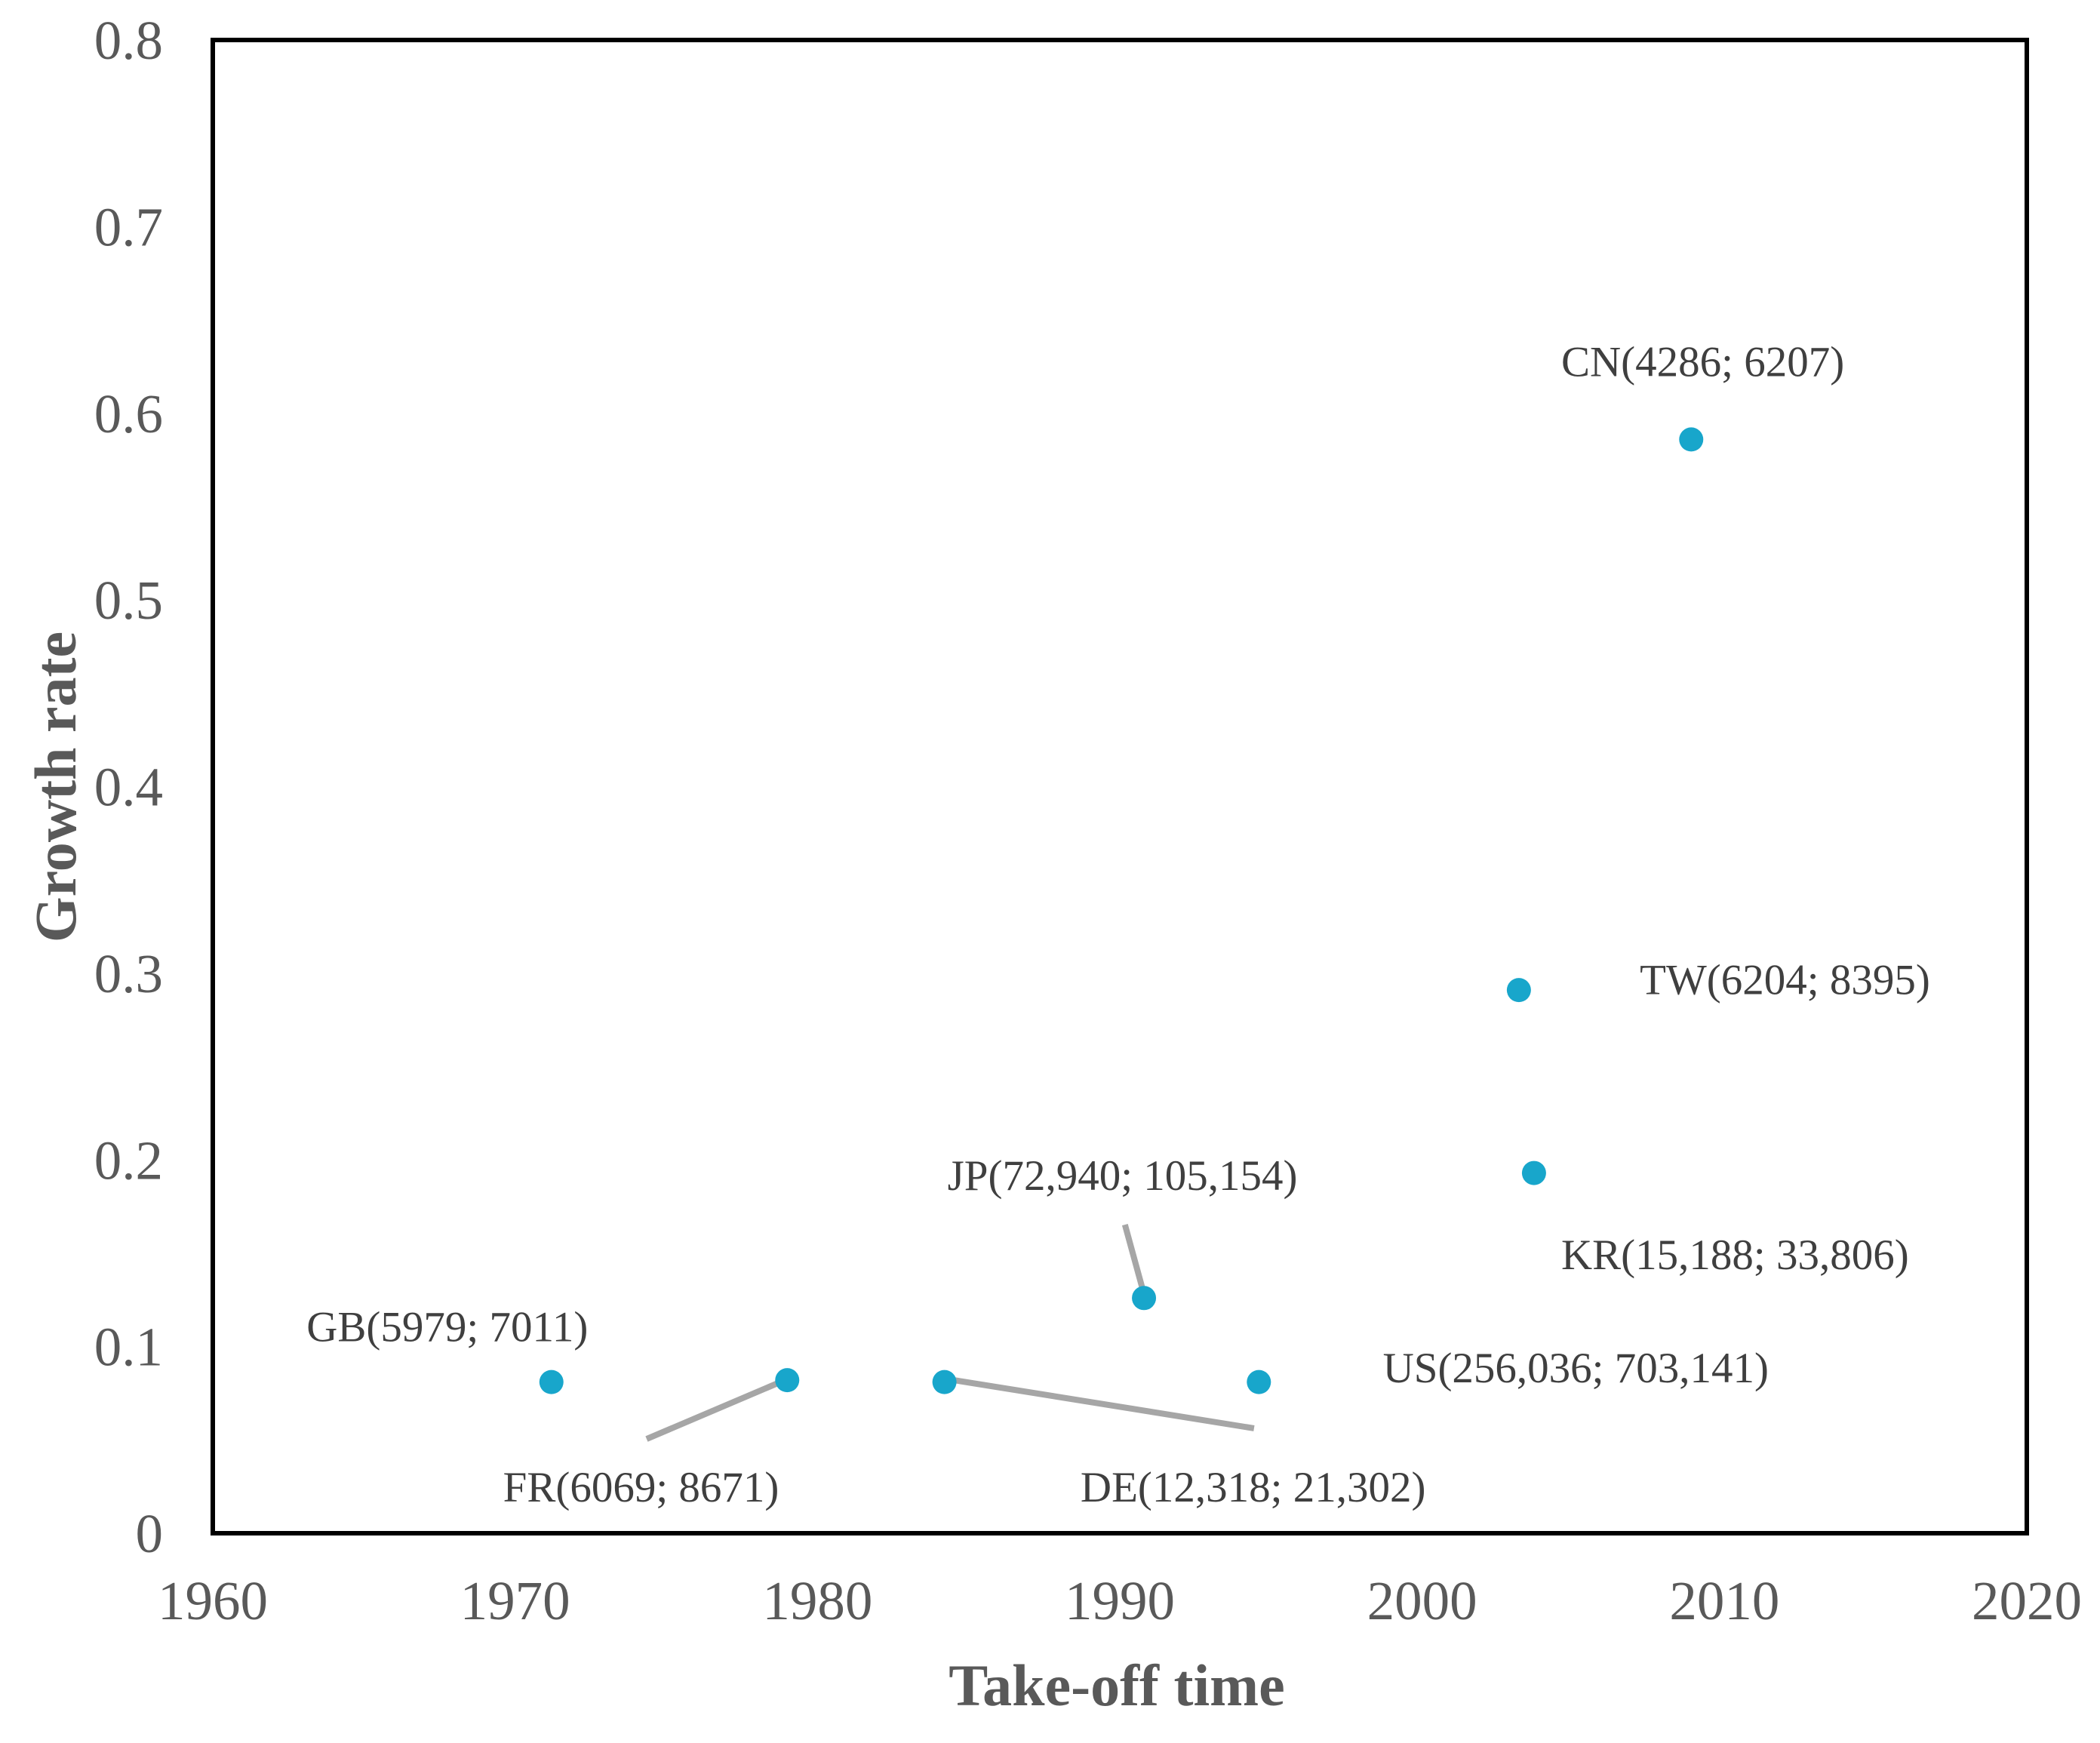 The height and width of the screenshot is (1743, 2100). Describe the element at coordinates (1533, 1172) in the screenshot. I see `data-point-KR` at that location.